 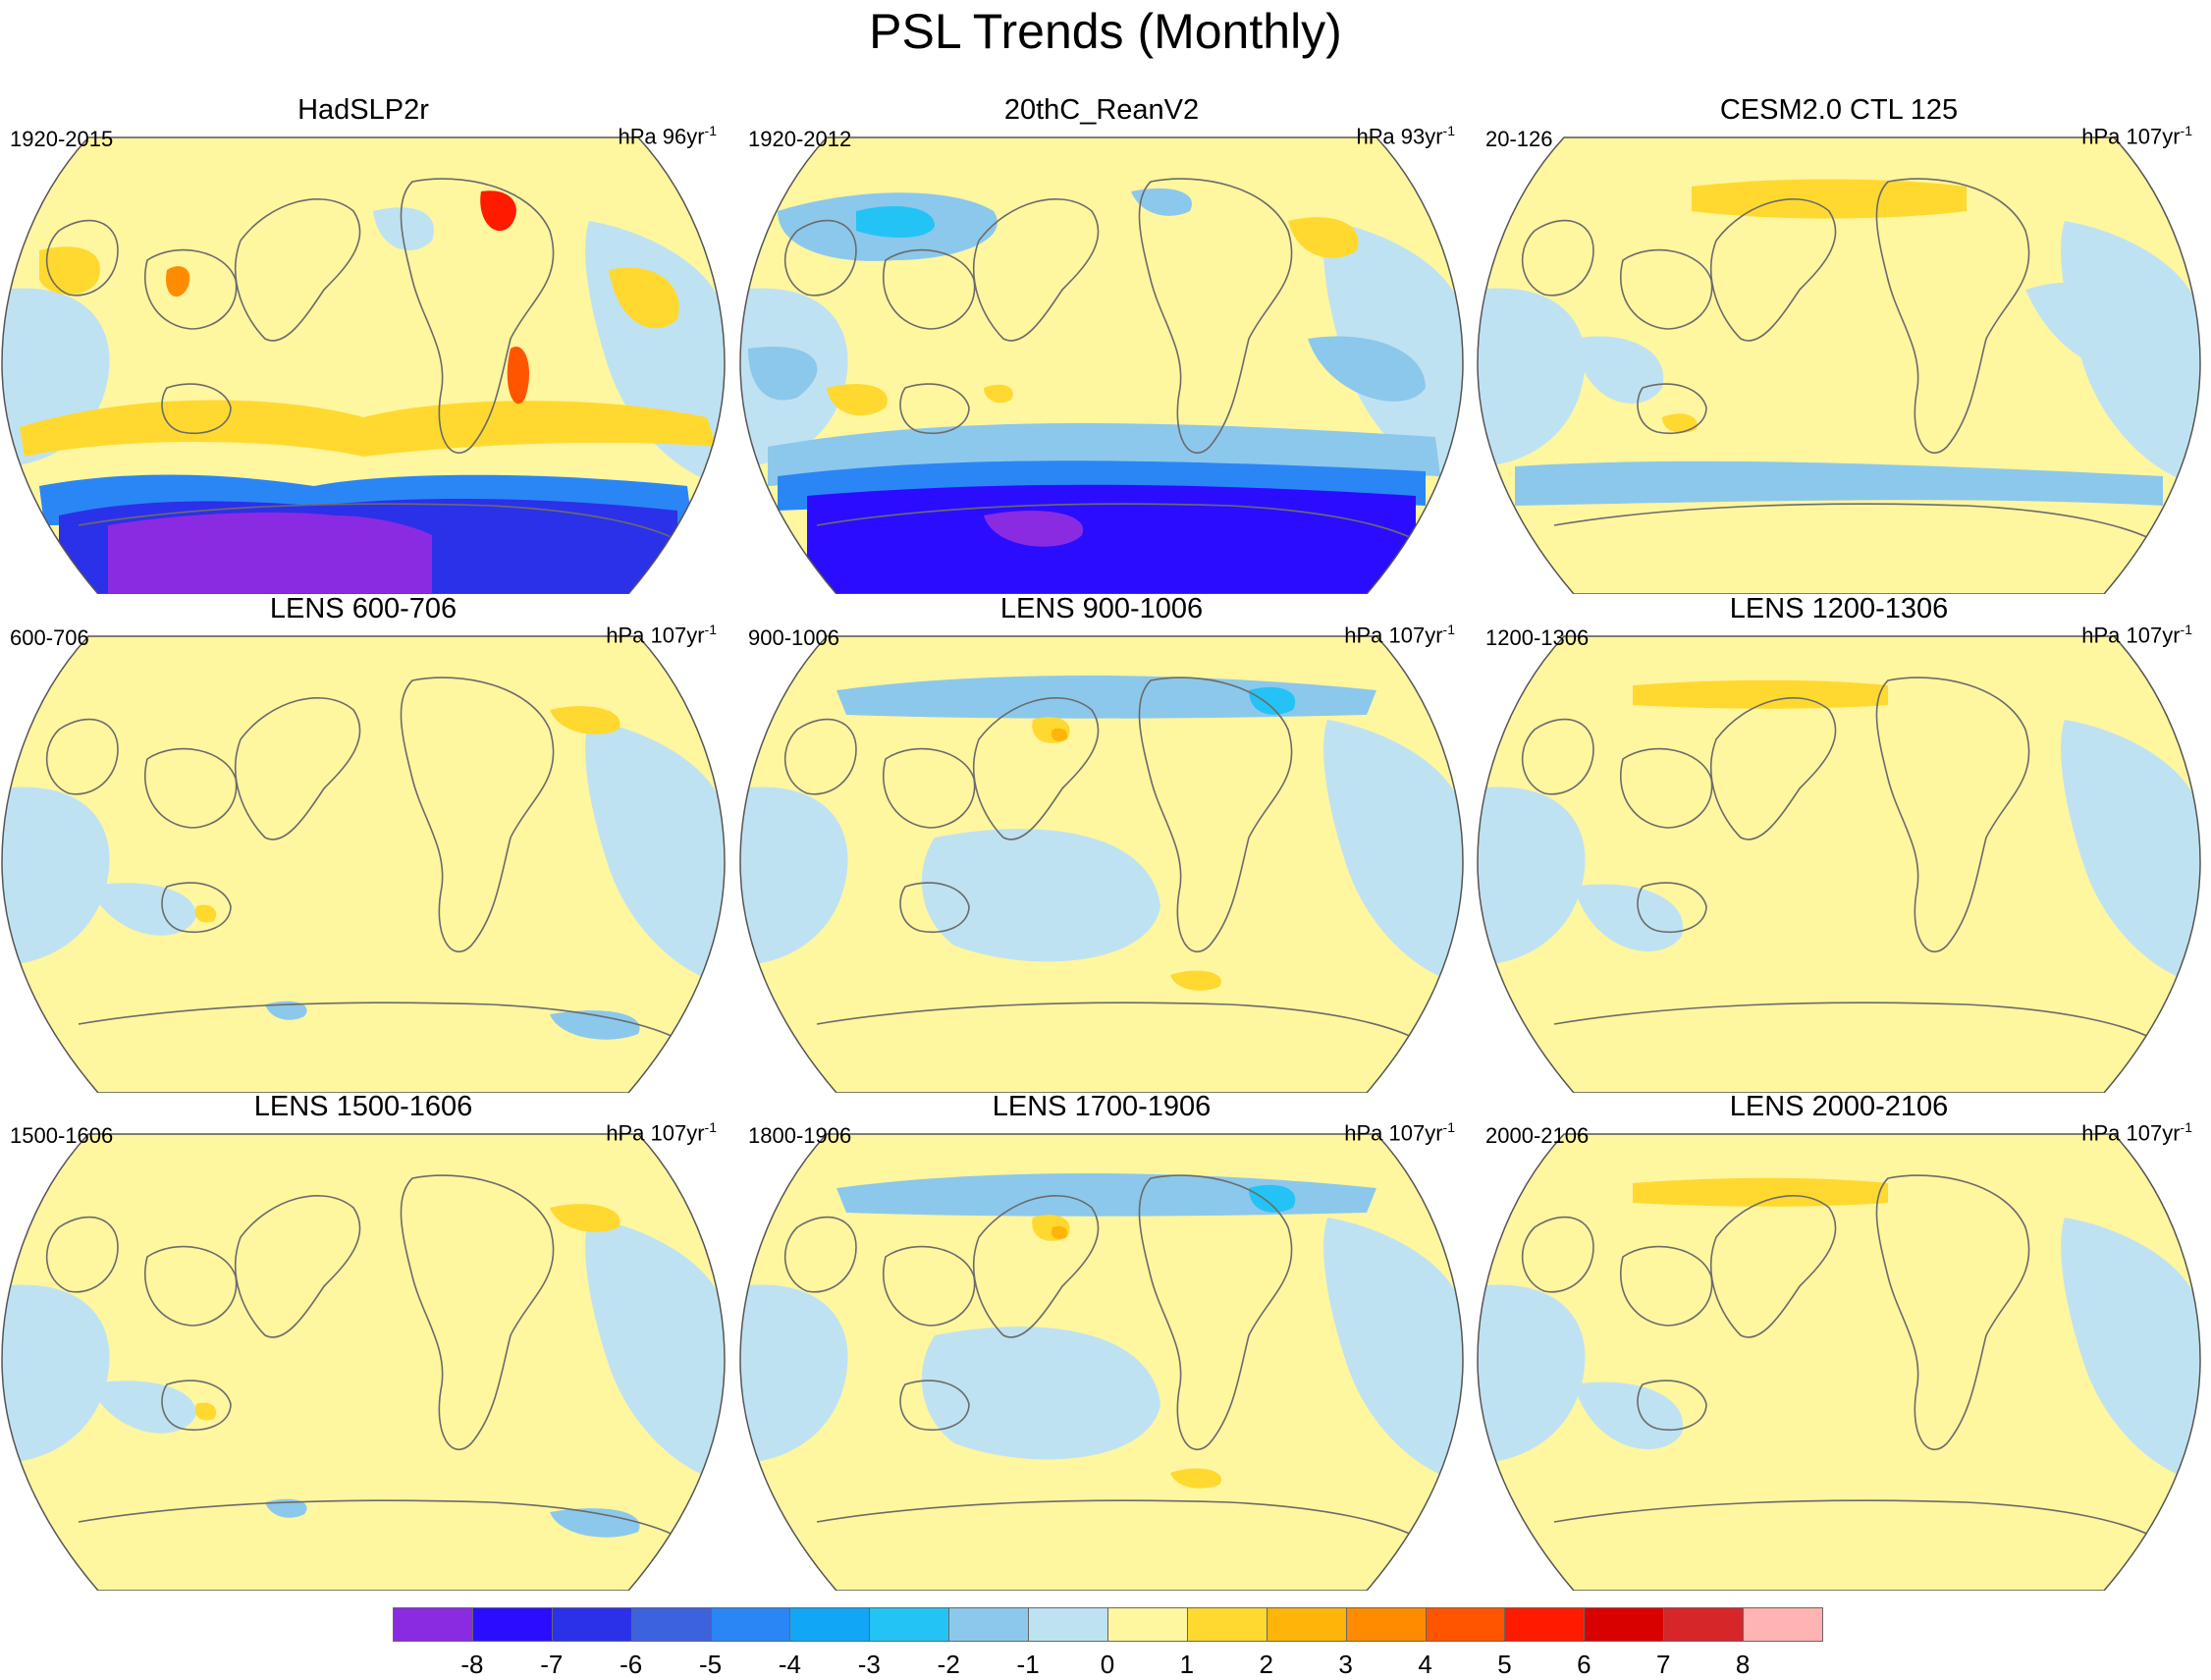 What do you see at coordinates (1107, 1664) in the screenshot?
I see `colorbar-tick-label: 0` at bounding box center [1107, 1664].